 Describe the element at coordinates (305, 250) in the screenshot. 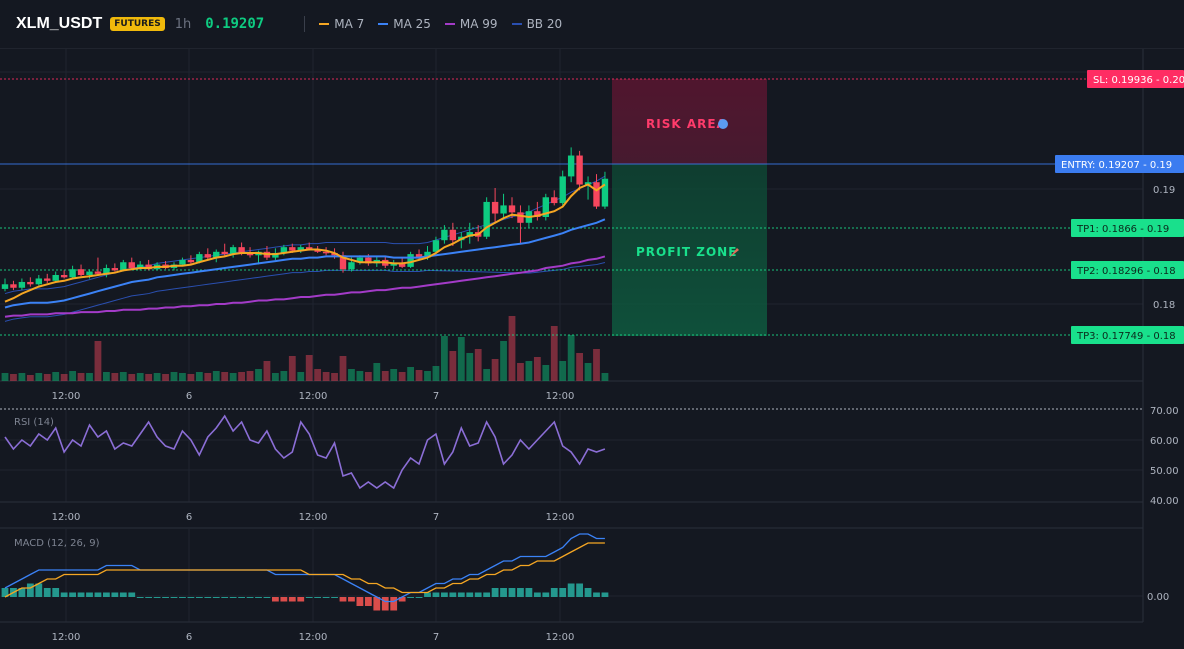

I see `moving-averages` at that location.